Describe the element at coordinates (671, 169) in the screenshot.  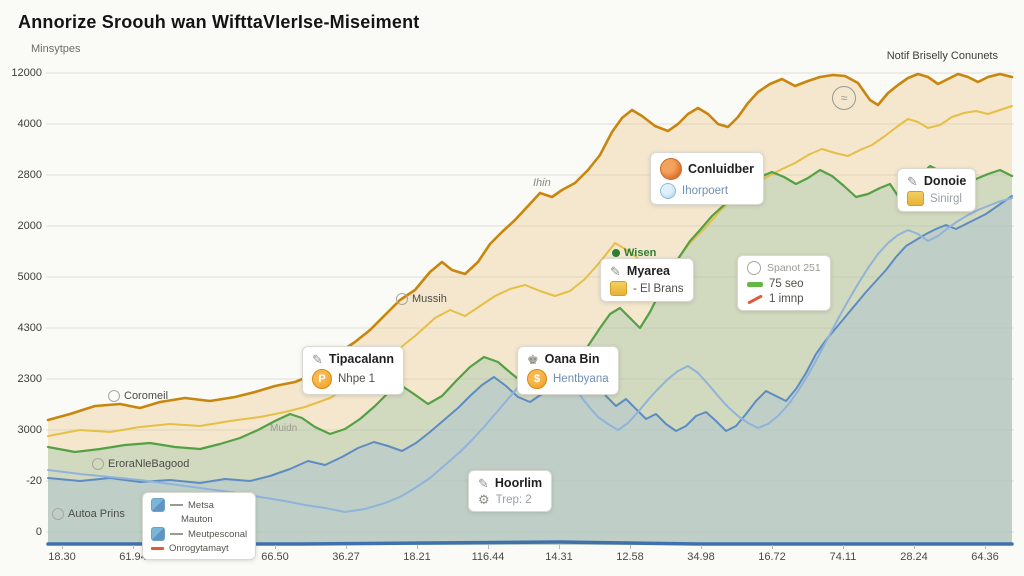
I see `orange-badge-icon` at that location.